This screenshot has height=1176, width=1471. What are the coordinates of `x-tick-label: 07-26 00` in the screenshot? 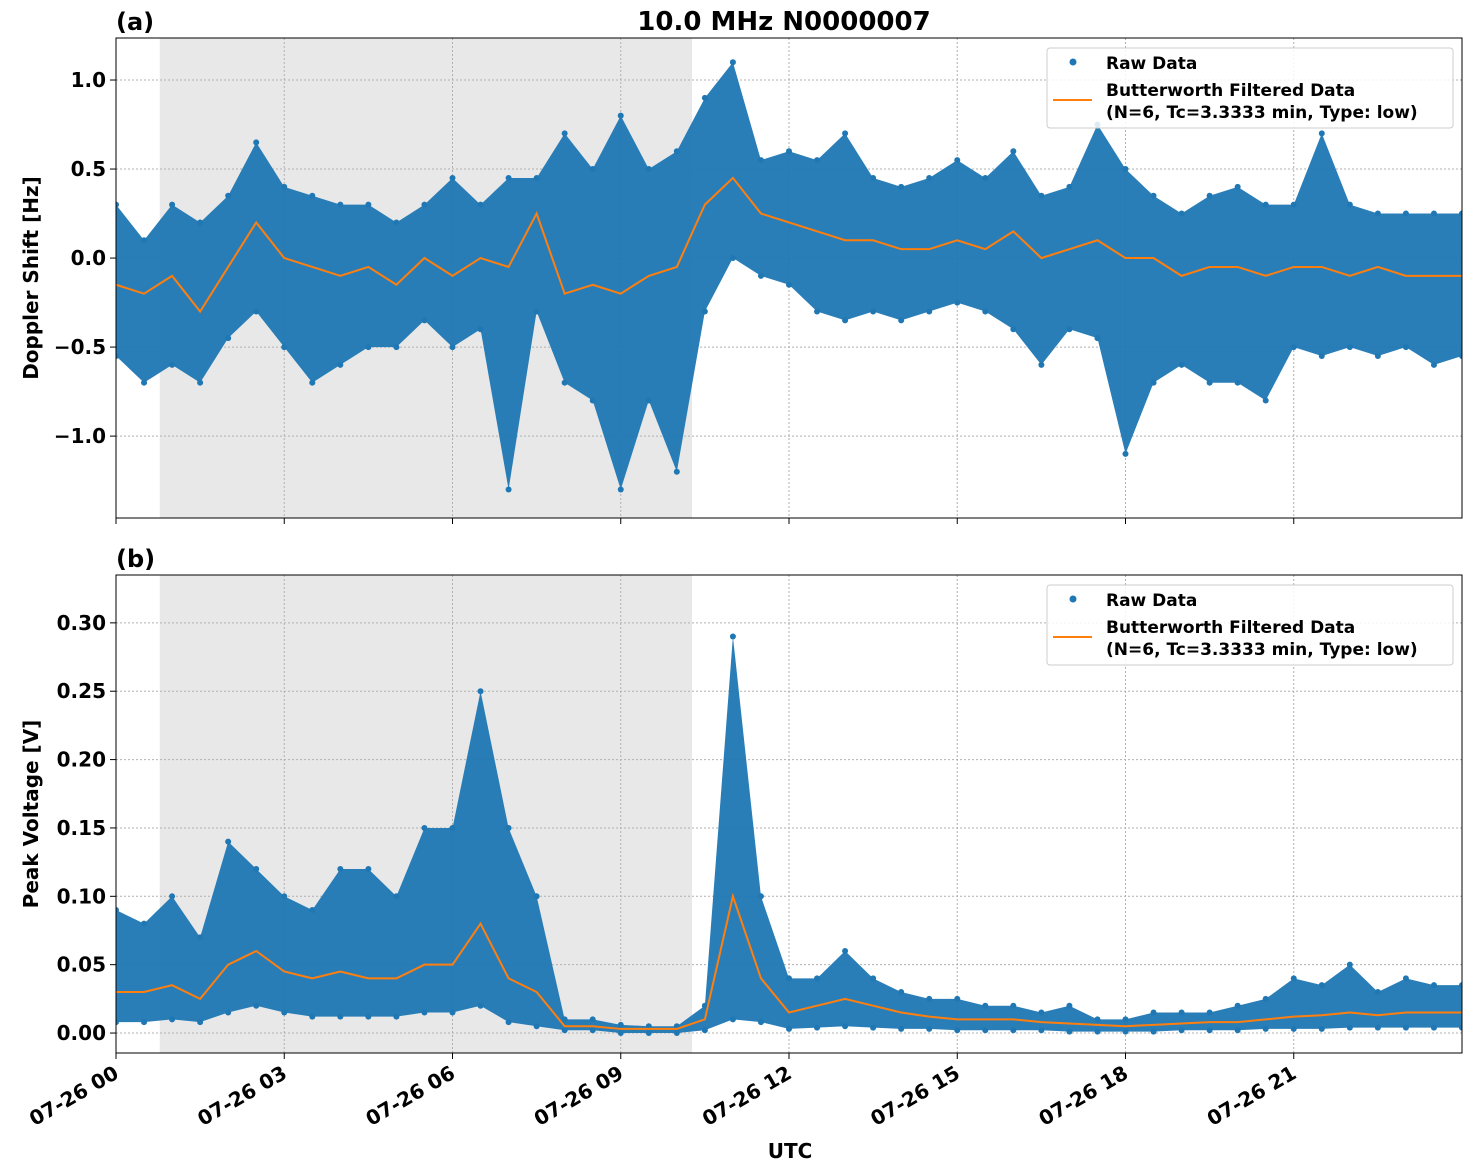 It's located at (74, 1096).